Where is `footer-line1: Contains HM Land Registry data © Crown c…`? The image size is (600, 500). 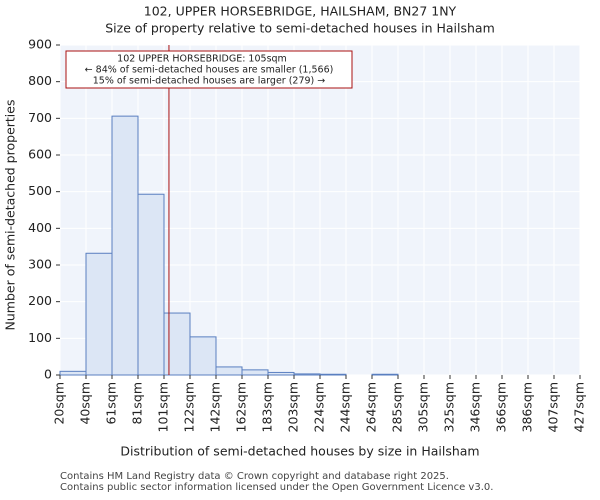
footer-line1: Contains HM Land Registry data © Crown c… is located at coordinates (254, 476).